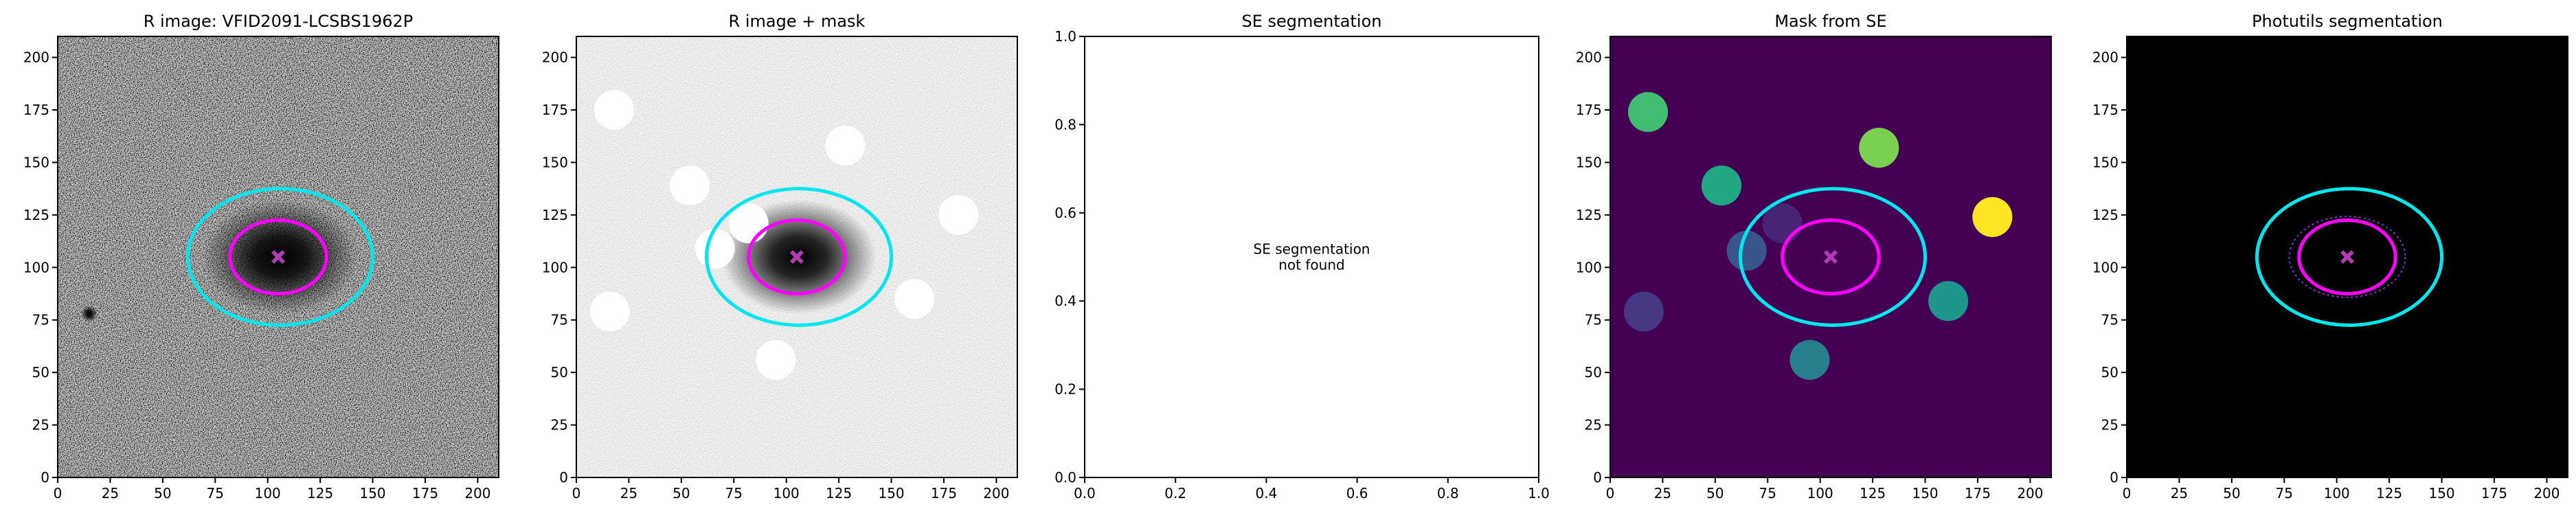  What do you see at coordinates (89, 313) in the screenshot?
I see `star` at bounding box center [89, 313].